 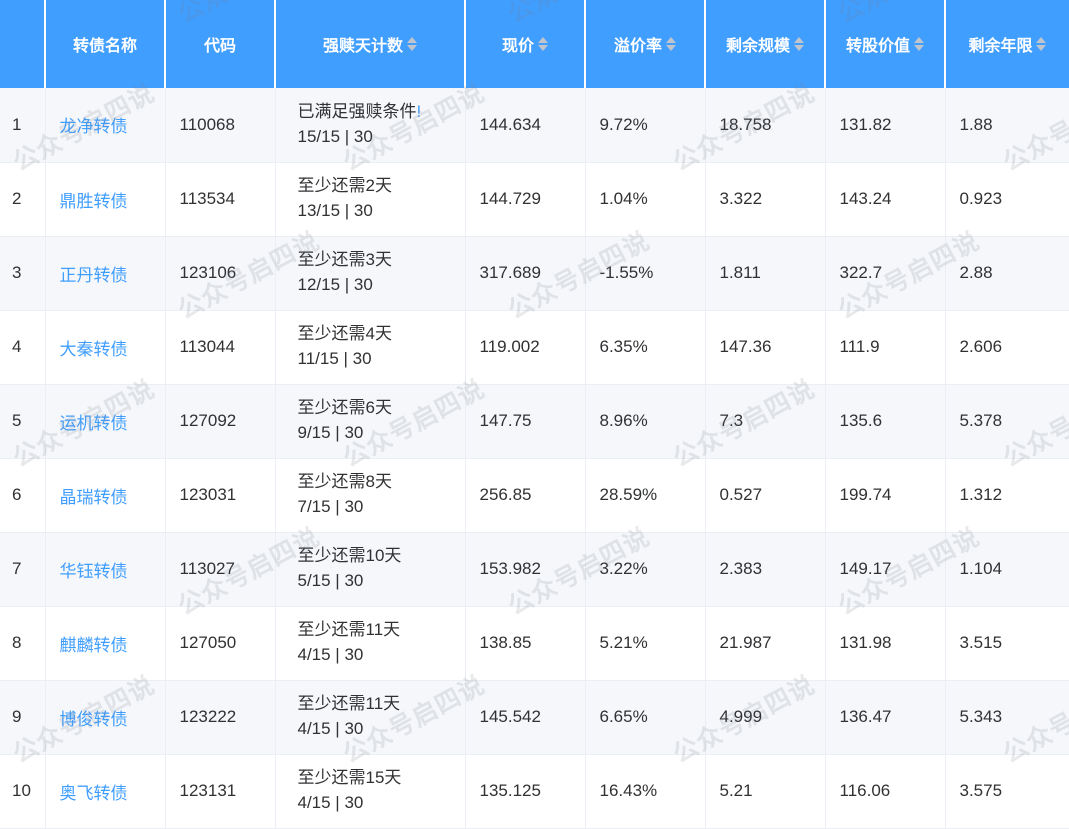 I want to click on remaining-years: 0.923, so click(x=1007, y=199).